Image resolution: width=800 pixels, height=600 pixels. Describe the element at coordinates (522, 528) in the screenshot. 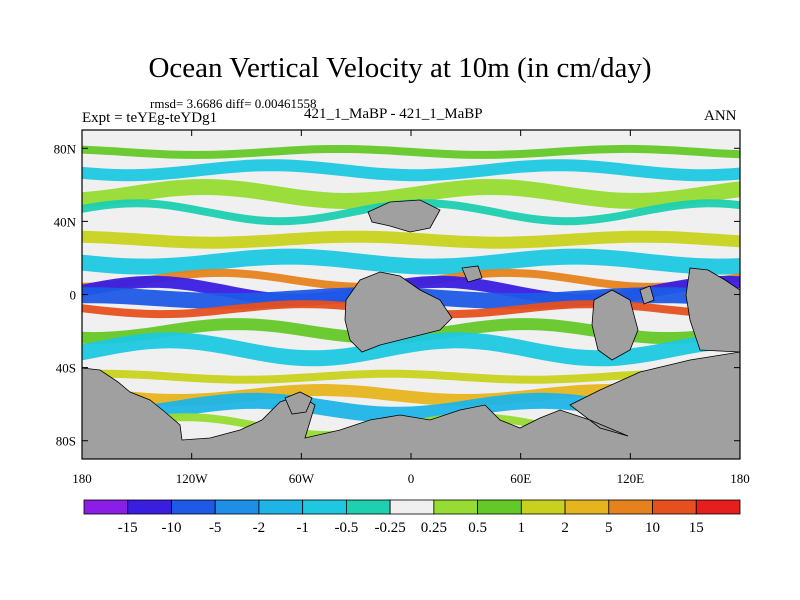

I see `colorbar-label: 1` at that location.